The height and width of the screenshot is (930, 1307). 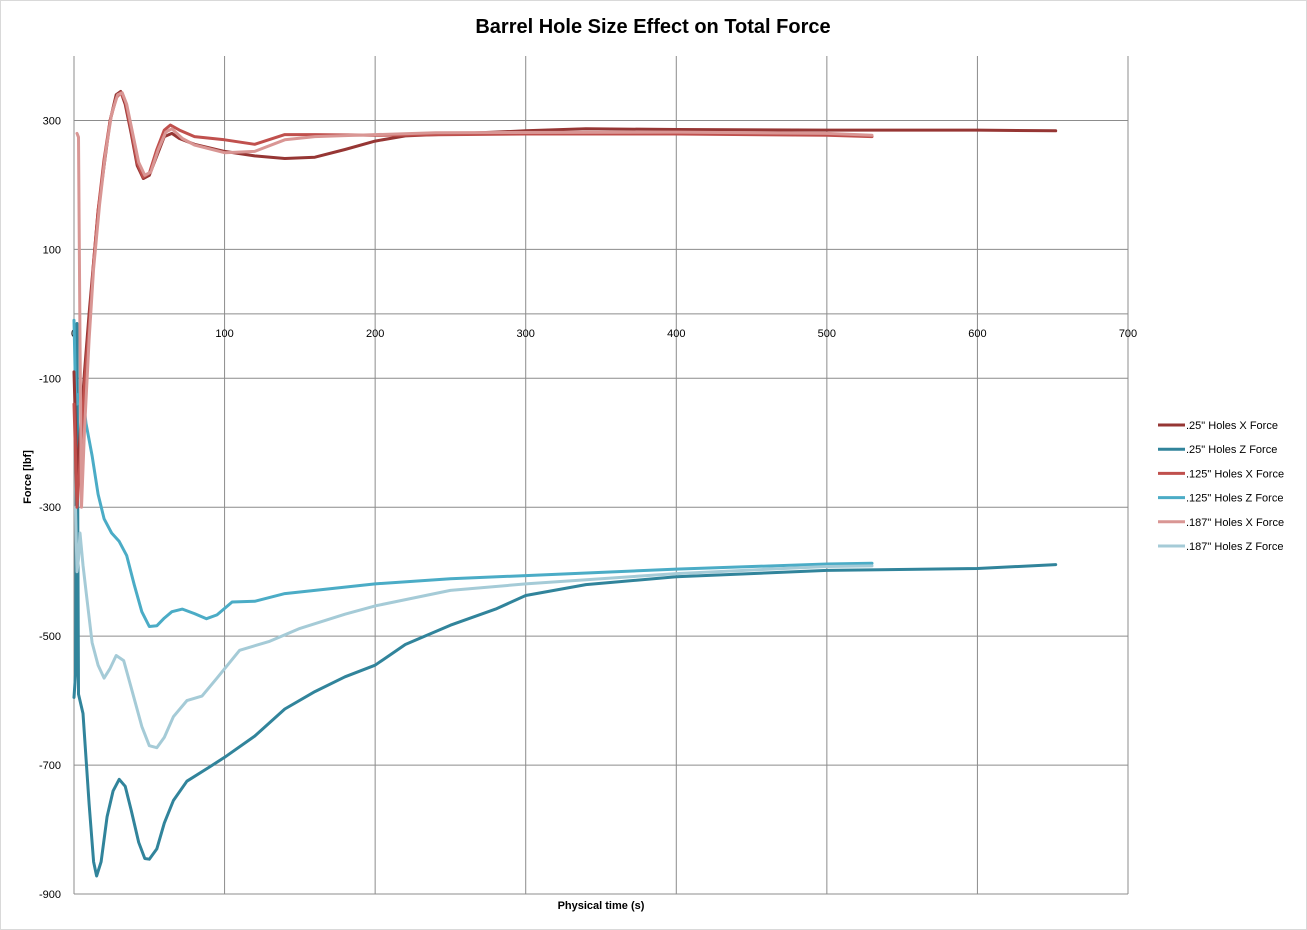 I want to click on x-tick-label: 200, so click(x=375, y=334).